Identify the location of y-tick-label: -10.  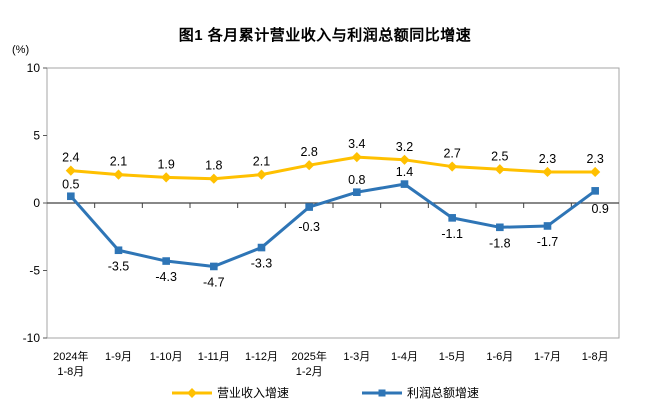
(32, 338).